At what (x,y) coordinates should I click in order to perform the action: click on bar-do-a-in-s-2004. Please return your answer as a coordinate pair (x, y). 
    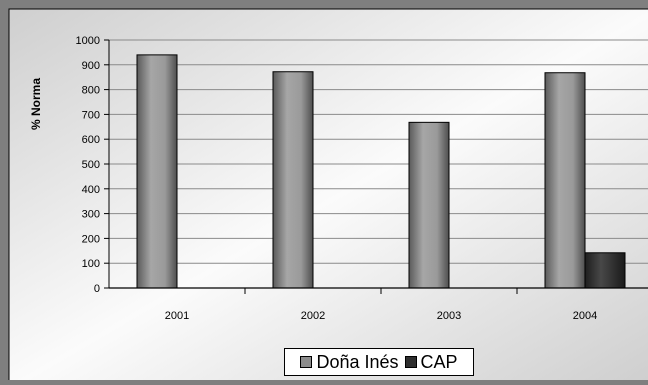
    Looking at the image, I should click on (565, 180).